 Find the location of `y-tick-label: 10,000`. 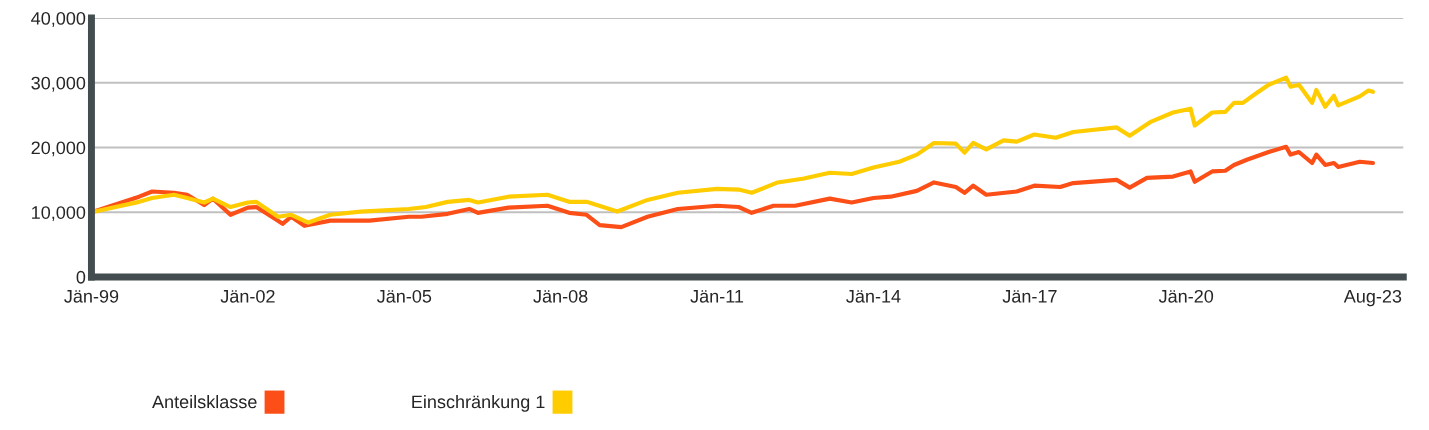

y-tick-label: 10,000 is located at coordinates (59, 214).